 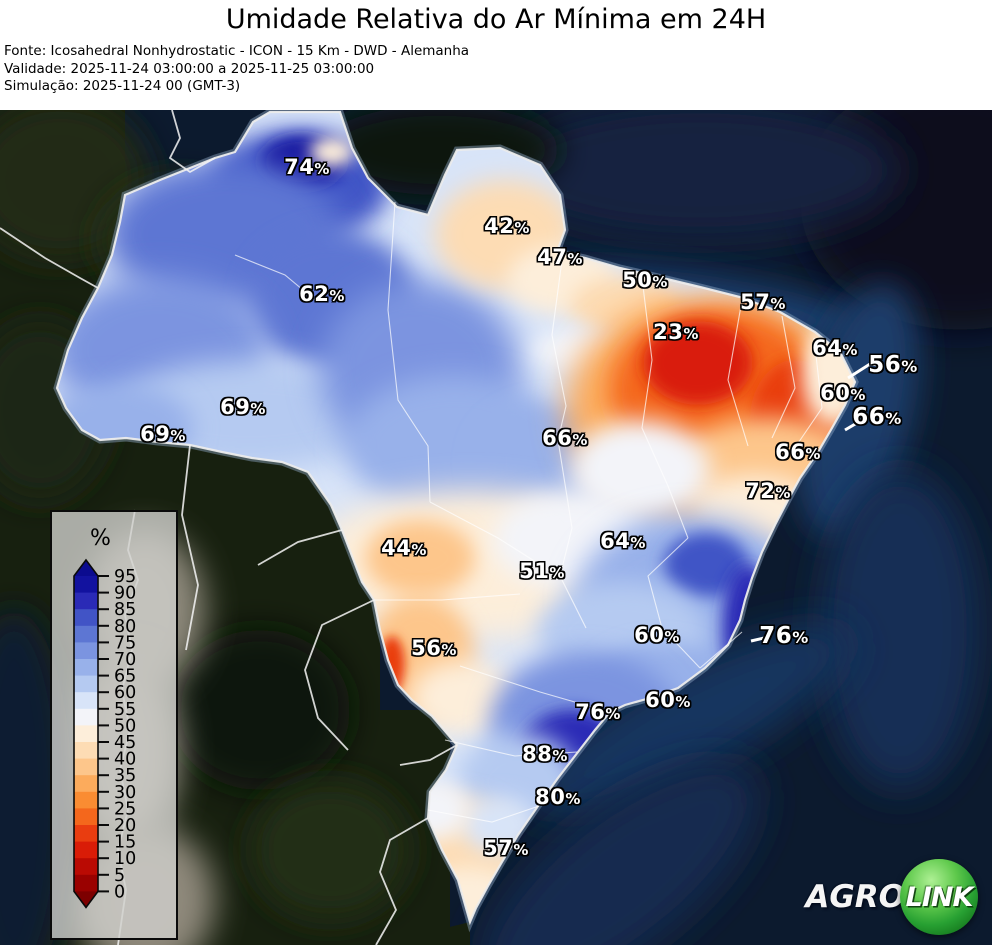 I want to click on agrolink-logo: AGRO LINK, so click(x=891, y=897).